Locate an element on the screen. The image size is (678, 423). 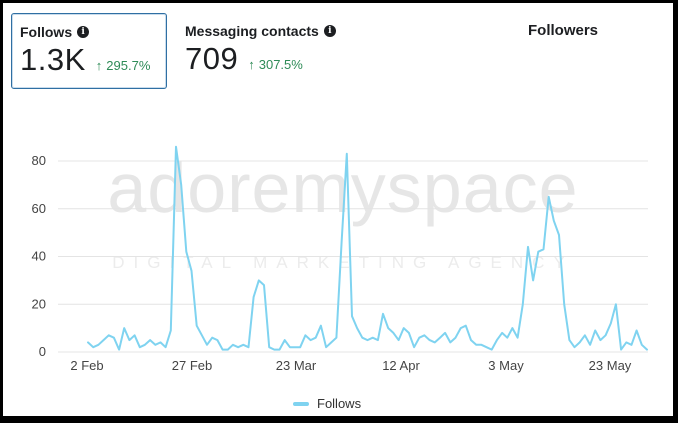
messaging-contacts-value: 709 is located at coordinates (212, 58).